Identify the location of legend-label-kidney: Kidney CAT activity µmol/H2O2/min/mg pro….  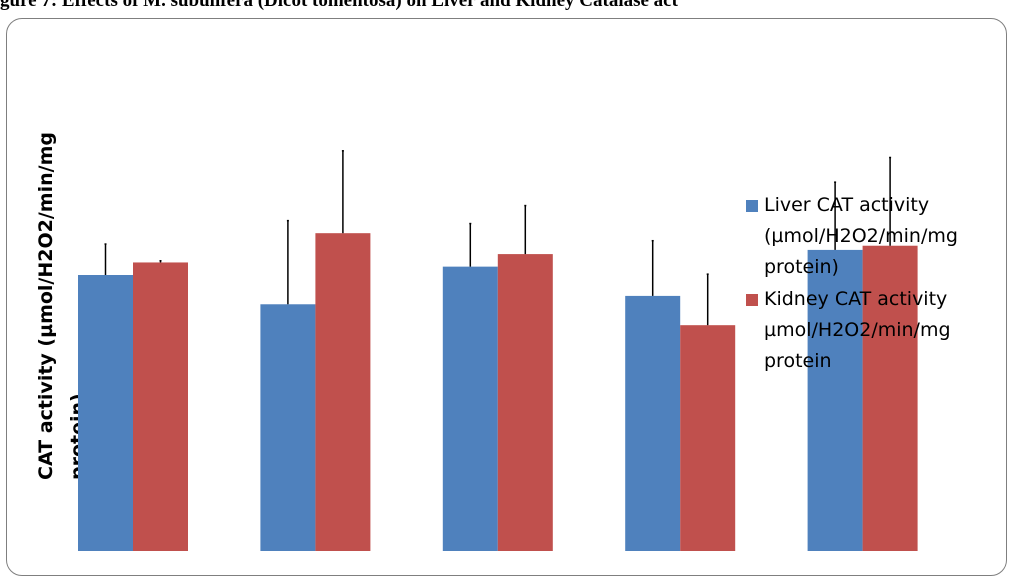
(857, 330).